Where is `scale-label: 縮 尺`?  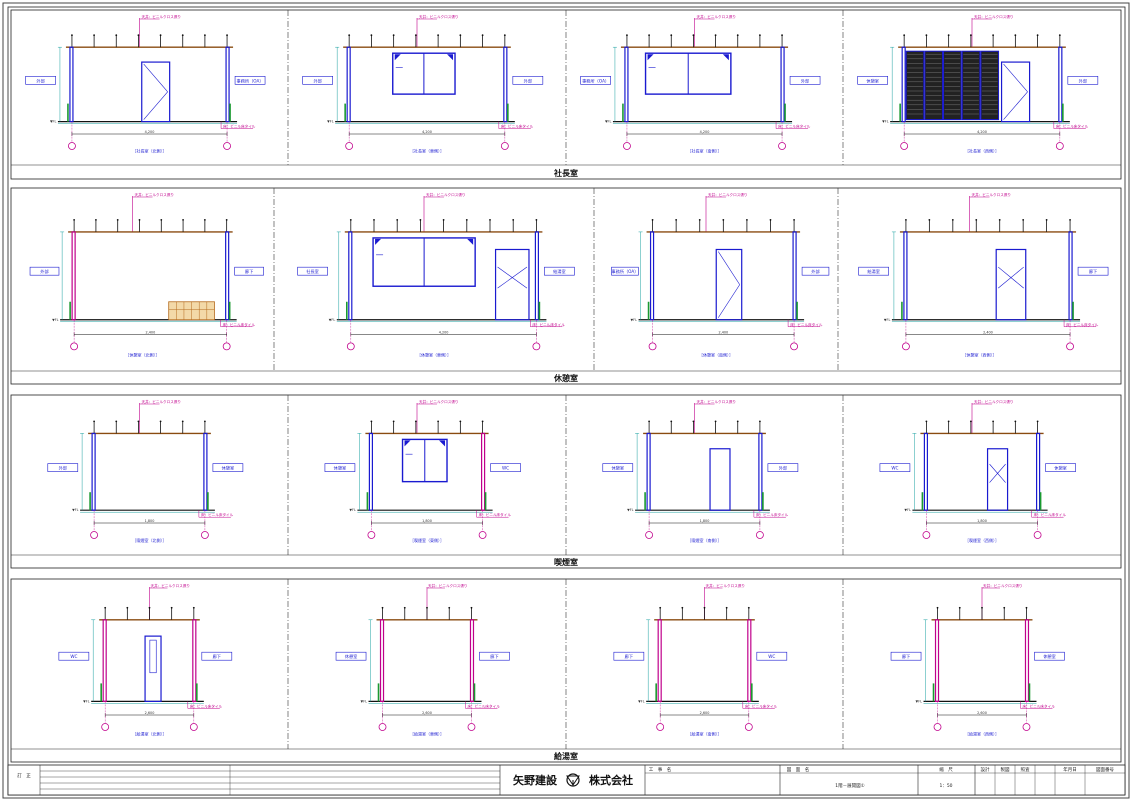
scale-label: 縮 尺 is located at coordinates (946, 769).